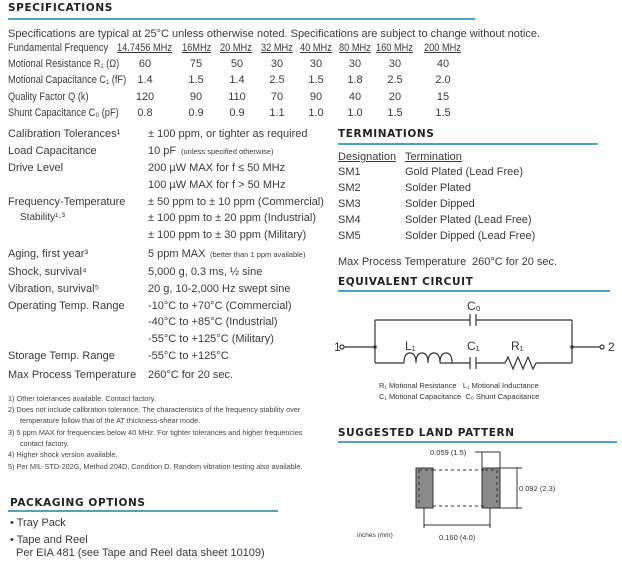 This screenshot has width=622, height=563. What do you see at coordinates (63, 454) in the screenshot?
I see `footnote: 4) Higher shock version available.` at bounding box center [63, 454].